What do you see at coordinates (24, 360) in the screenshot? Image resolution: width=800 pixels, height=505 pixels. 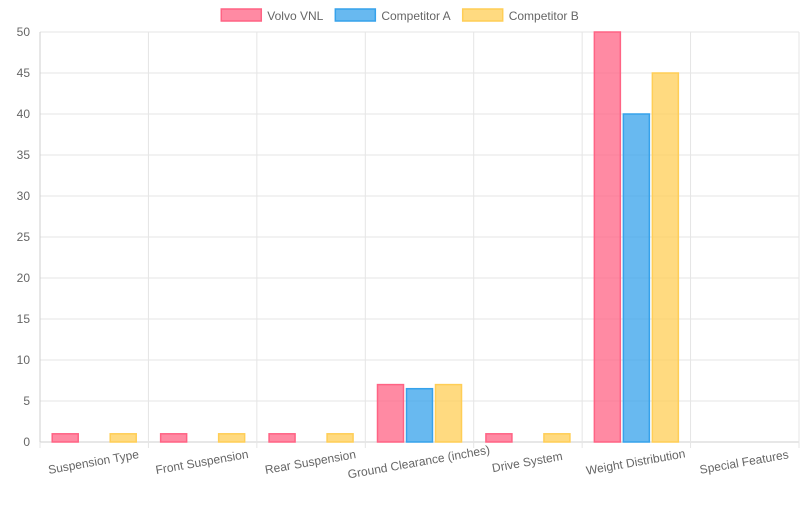 I see `y-tick-label: 10` at bounding box center [24, 360].